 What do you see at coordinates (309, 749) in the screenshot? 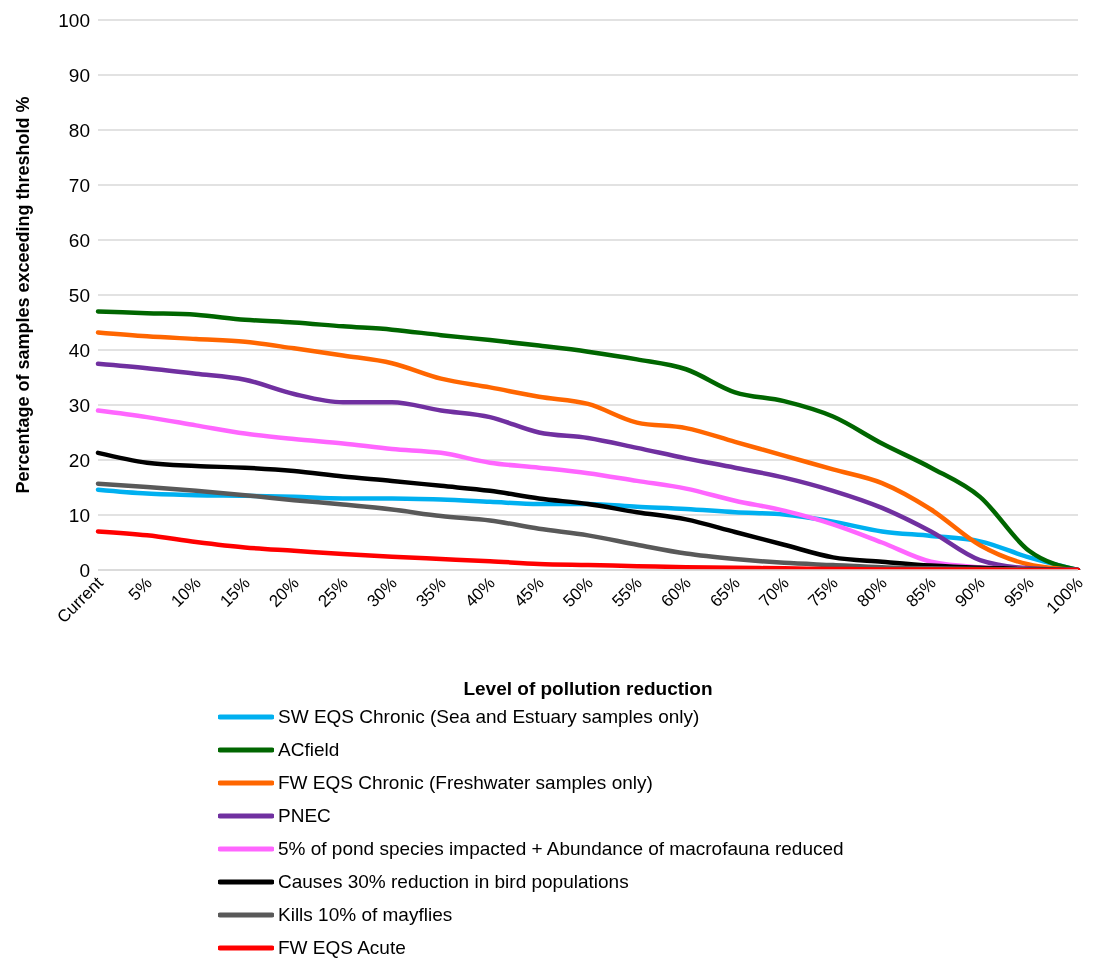
I see `legend-label: ACfield` at bounding box center [309, 749].